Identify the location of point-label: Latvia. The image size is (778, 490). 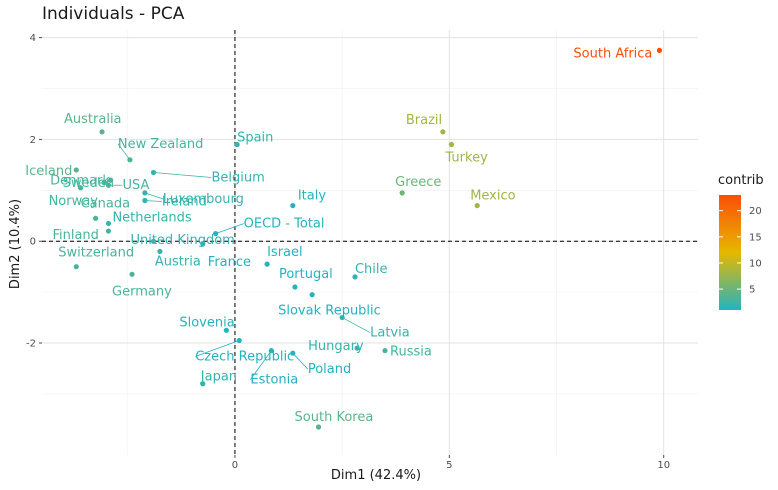
(390, 333).